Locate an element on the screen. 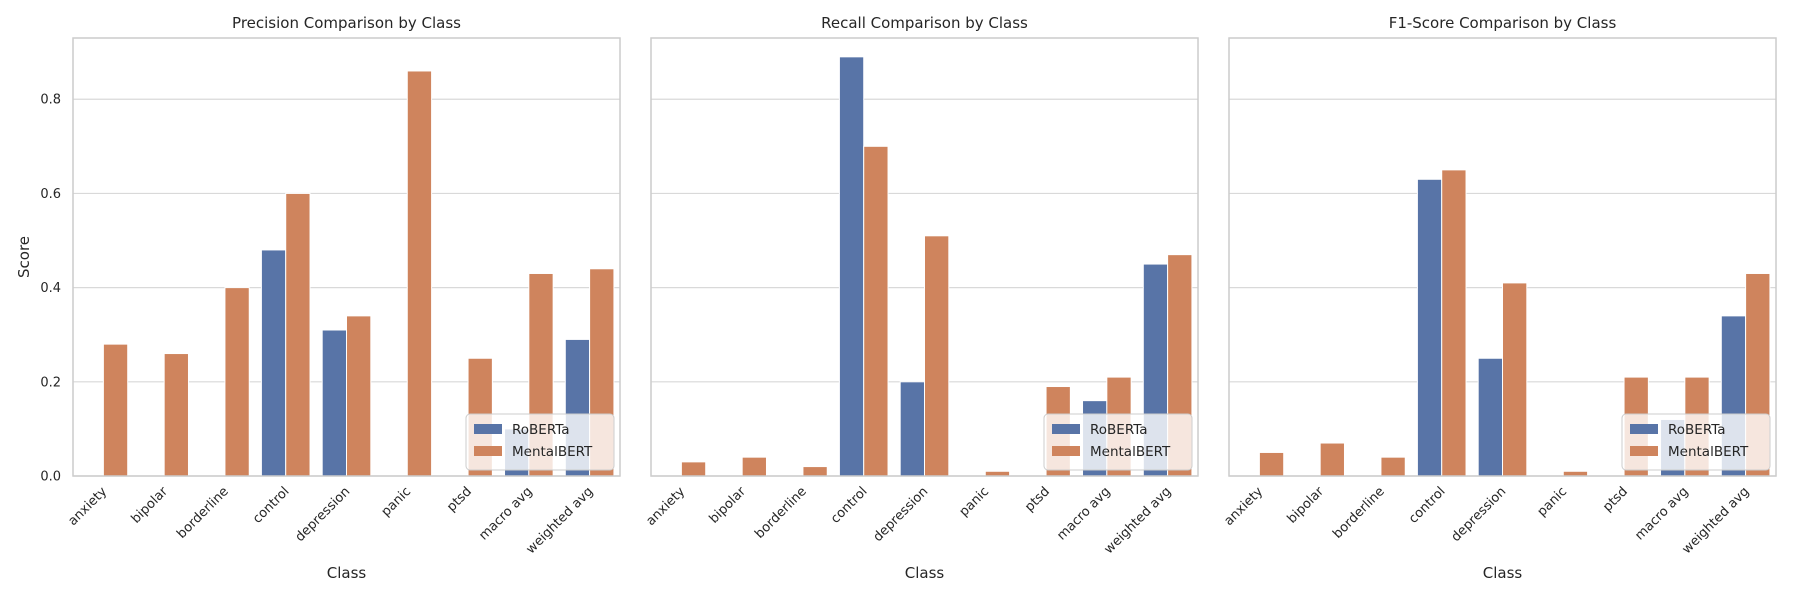 The height and width of the screenshot is (604, 1800). y-tick-label: 0.0 is located at coordinates (50, 477).